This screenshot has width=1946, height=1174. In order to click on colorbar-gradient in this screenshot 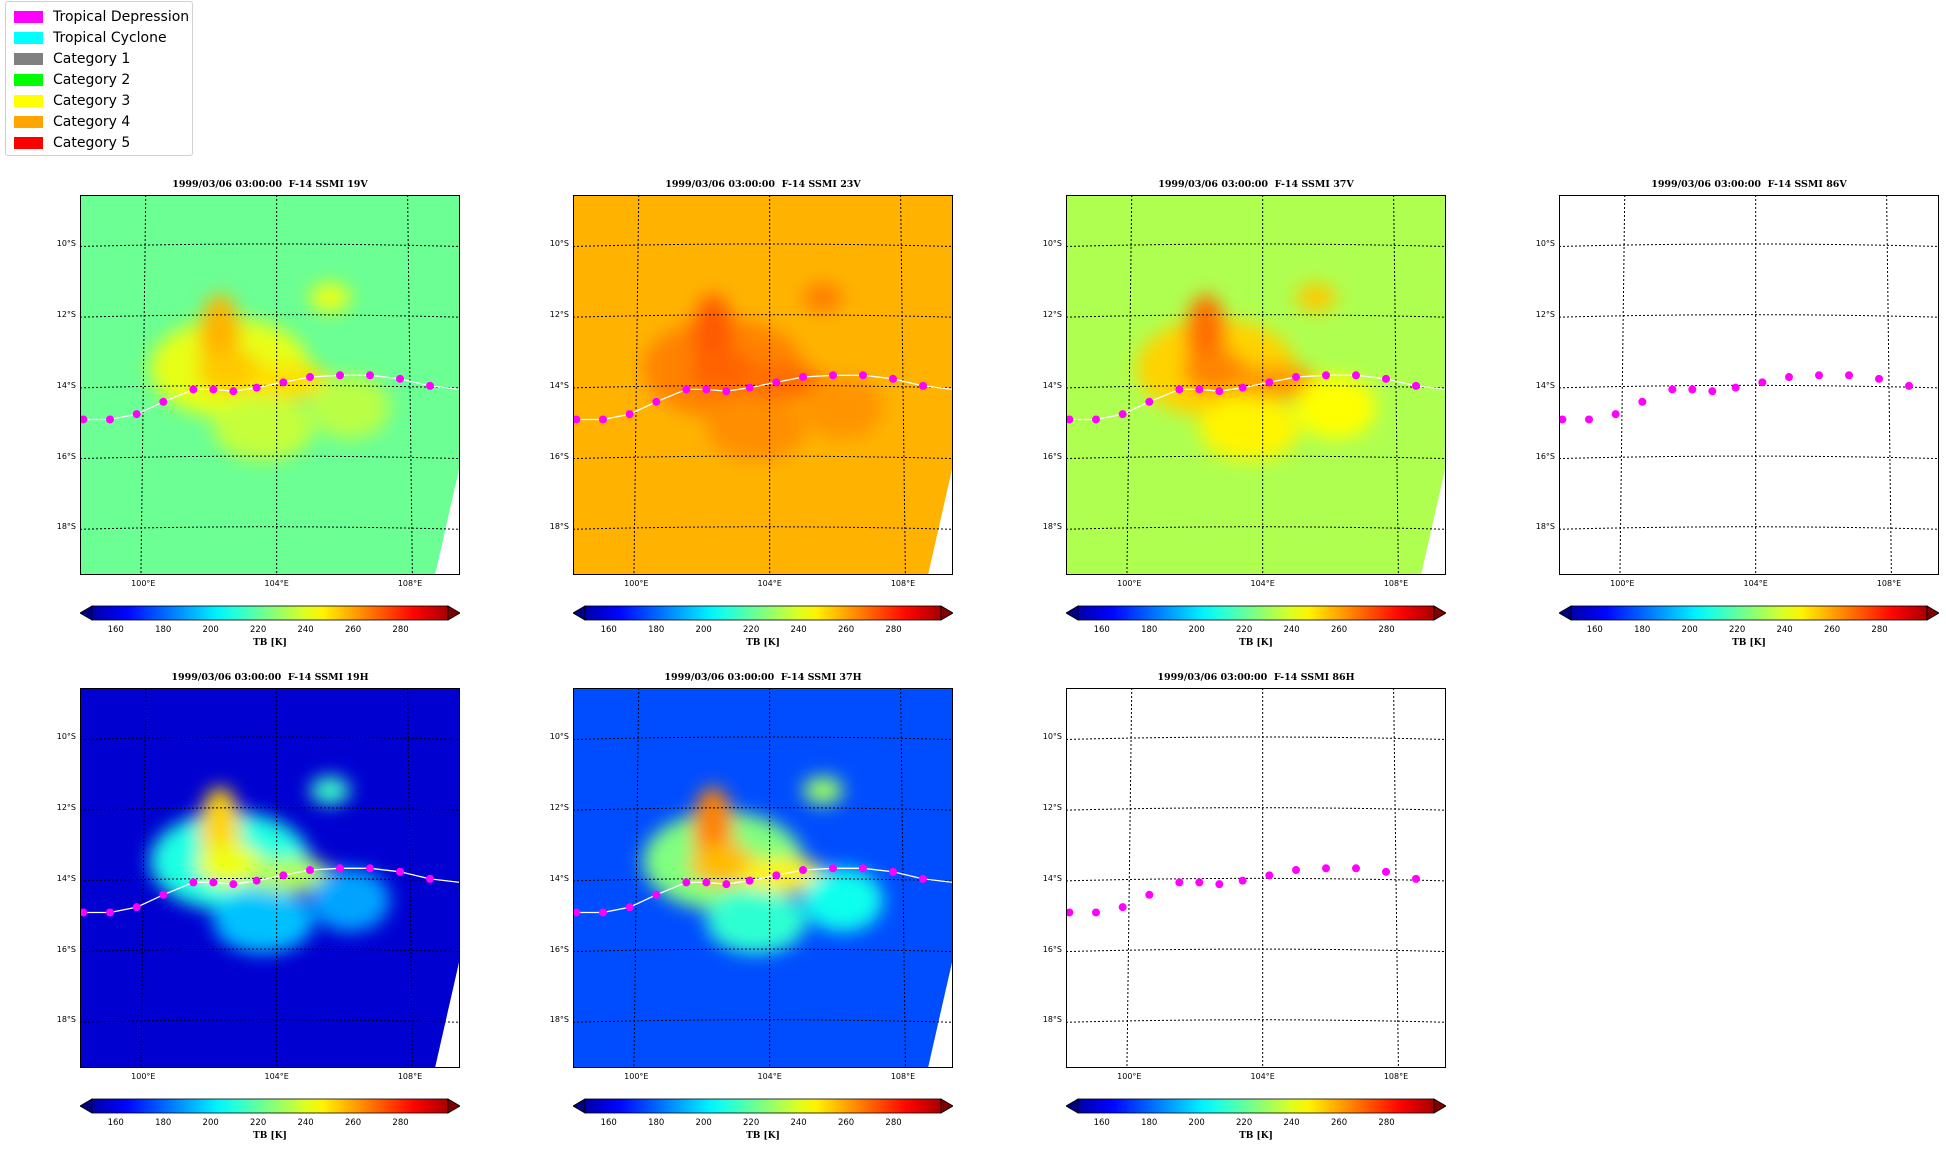, I will do `click(763, 613)`.